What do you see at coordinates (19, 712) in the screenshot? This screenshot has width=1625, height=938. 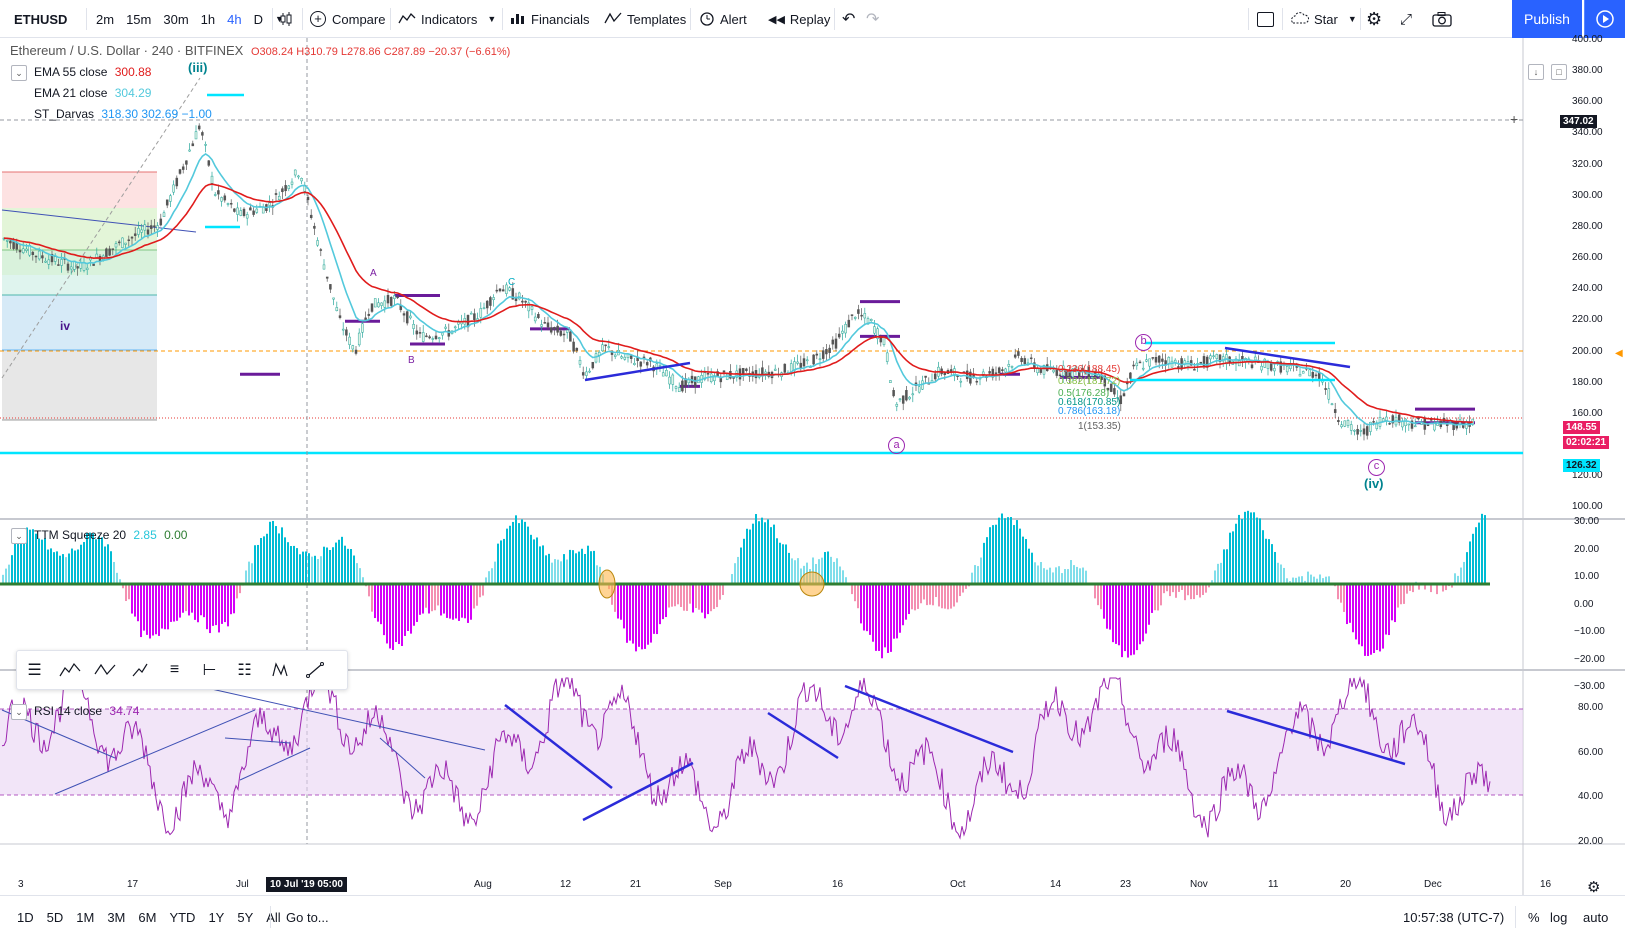 I see `collapse-rsi-button: ⌄` at bounding box center [19, 712].